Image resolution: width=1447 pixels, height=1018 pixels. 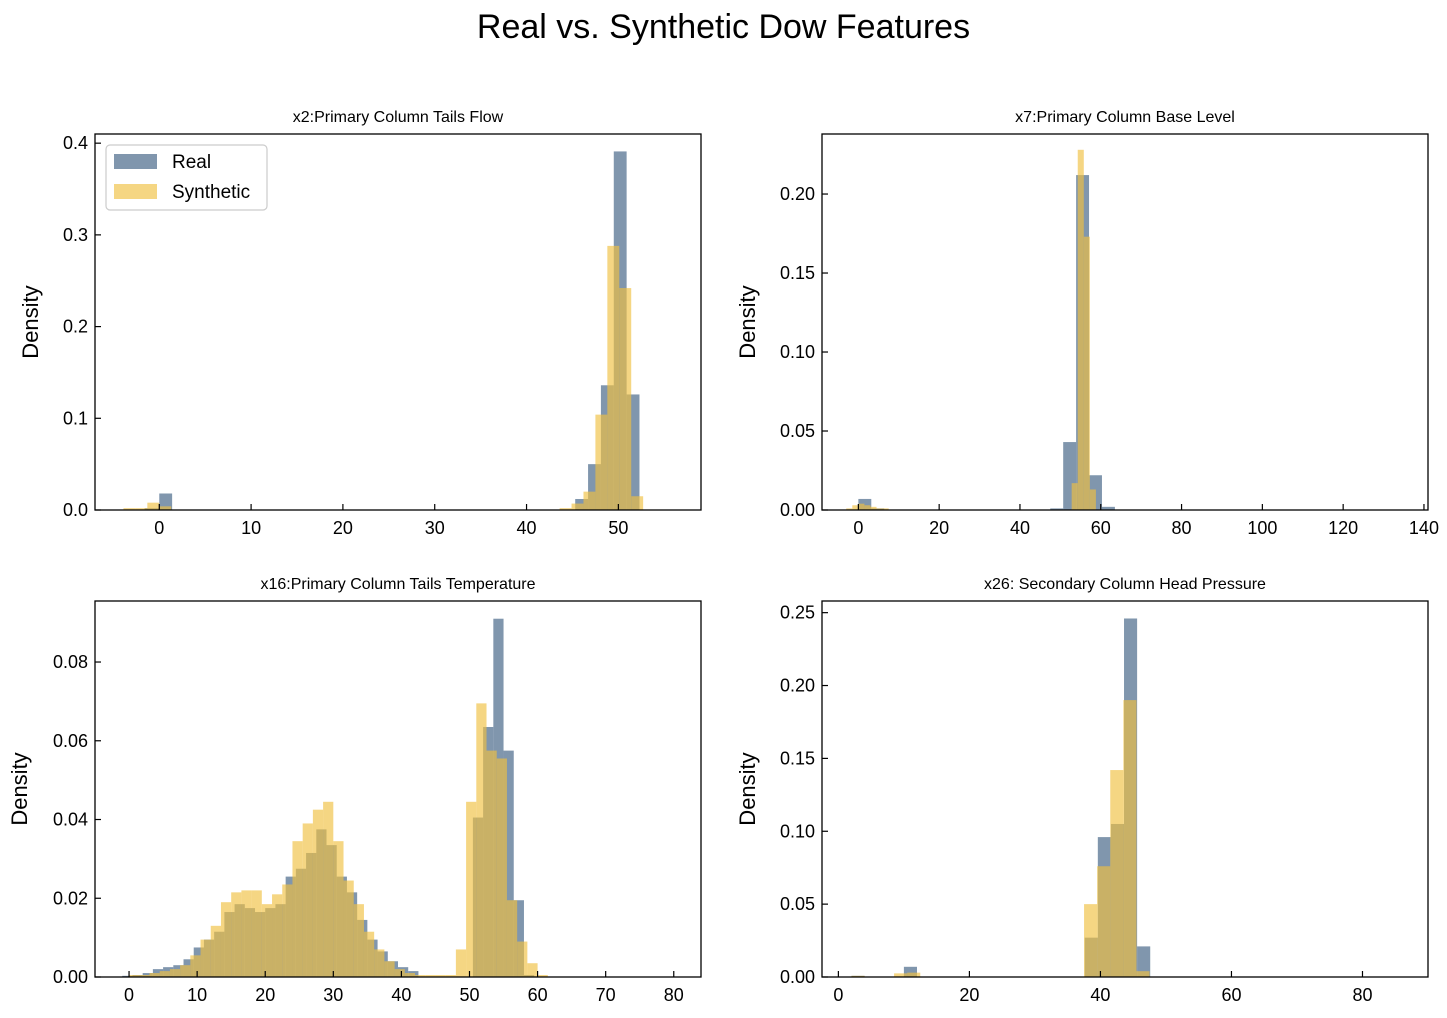 What do you see at coordinates (797, 613) in the screenshot?
I see `y-tick-label: 0.25` at bounding box center [797, 613].